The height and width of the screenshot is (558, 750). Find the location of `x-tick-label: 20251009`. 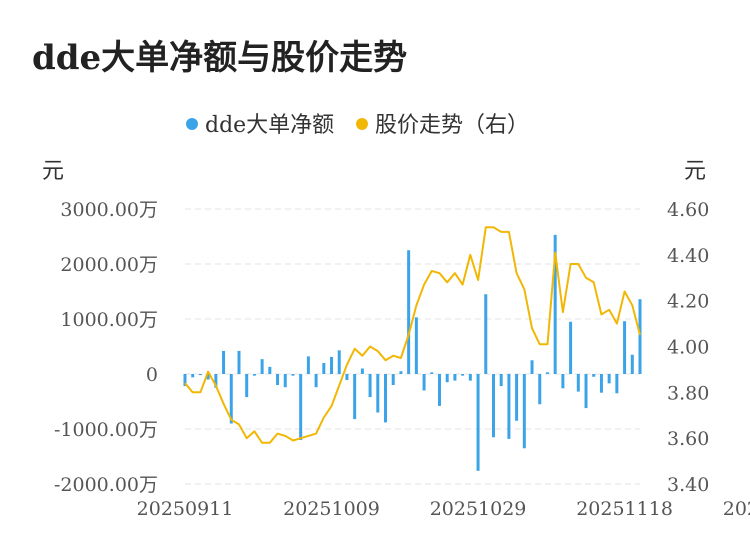

x-tick-label: 20251009 is located at coordinates (331, 509).